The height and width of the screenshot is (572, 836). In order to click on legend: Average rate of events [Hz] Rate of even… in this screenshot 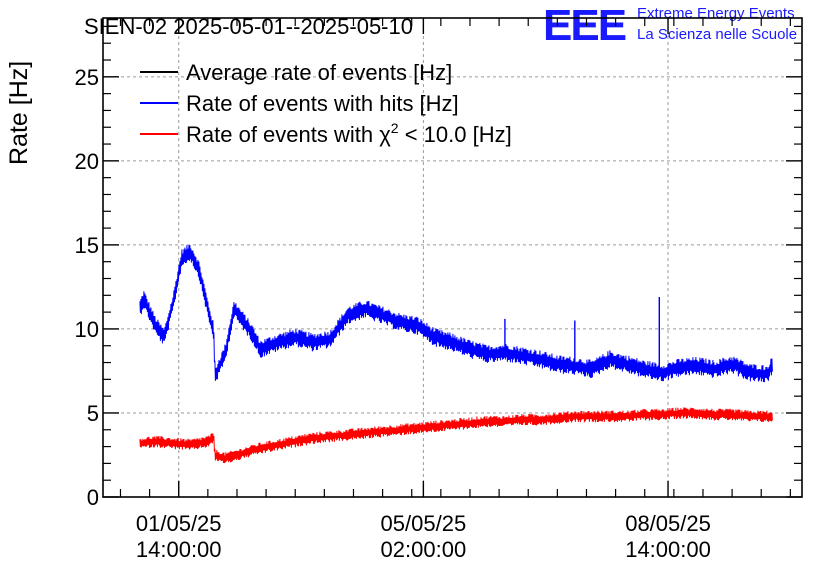, I will do `click(326, 103)`.